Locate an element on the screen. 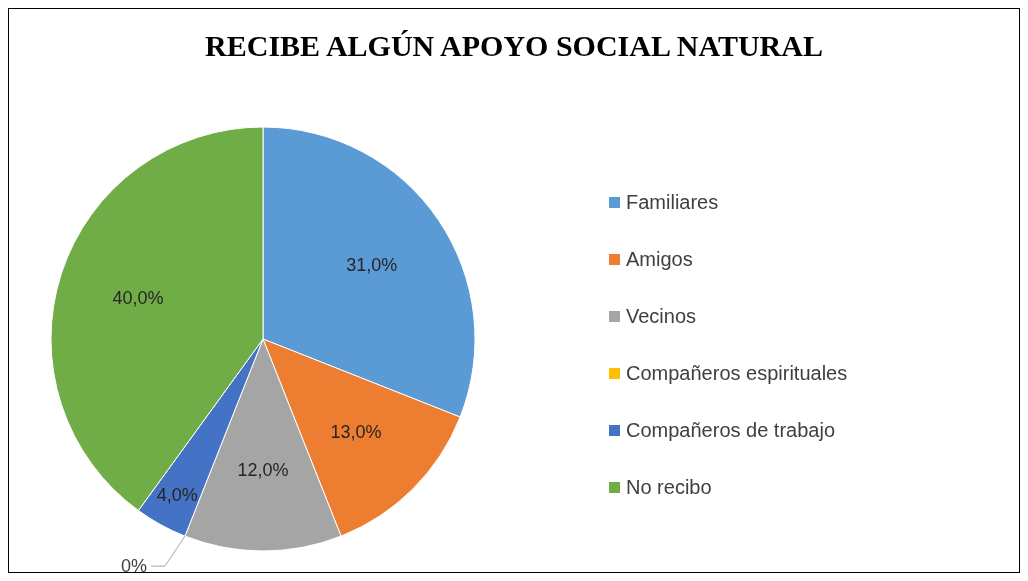  legend-label: Compañeros de trabajo is located at coordinates (730, 430).